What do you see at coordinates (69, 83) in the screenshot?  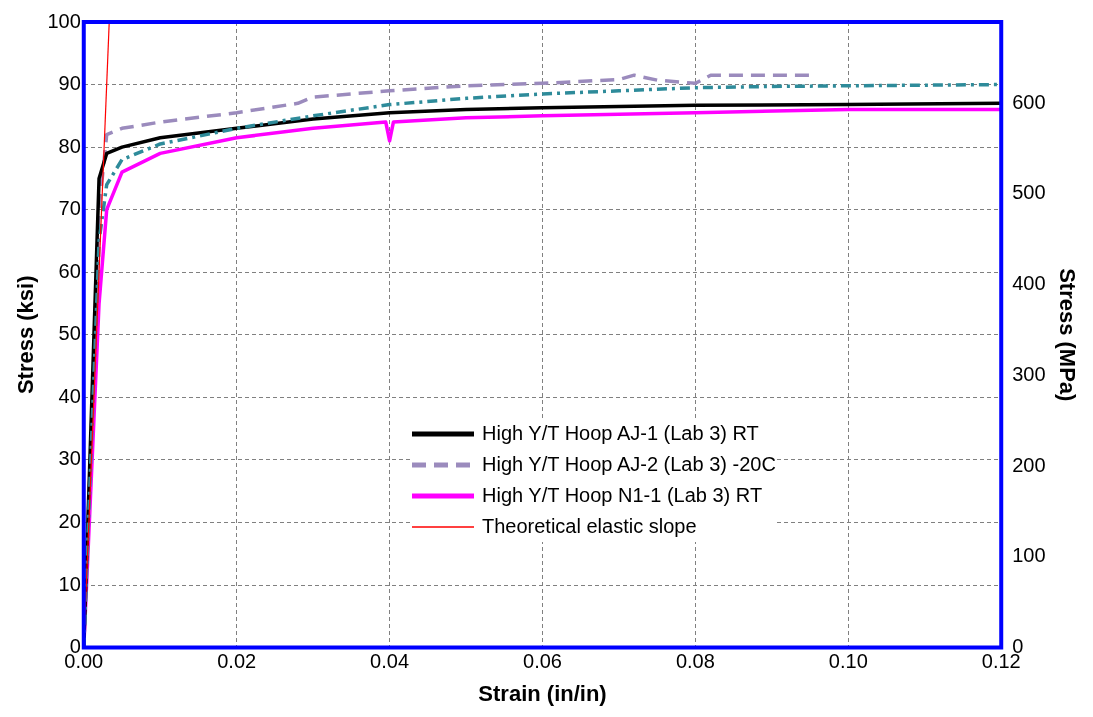 I see `y-tick-label: 90` at bounding box center [69, 83].